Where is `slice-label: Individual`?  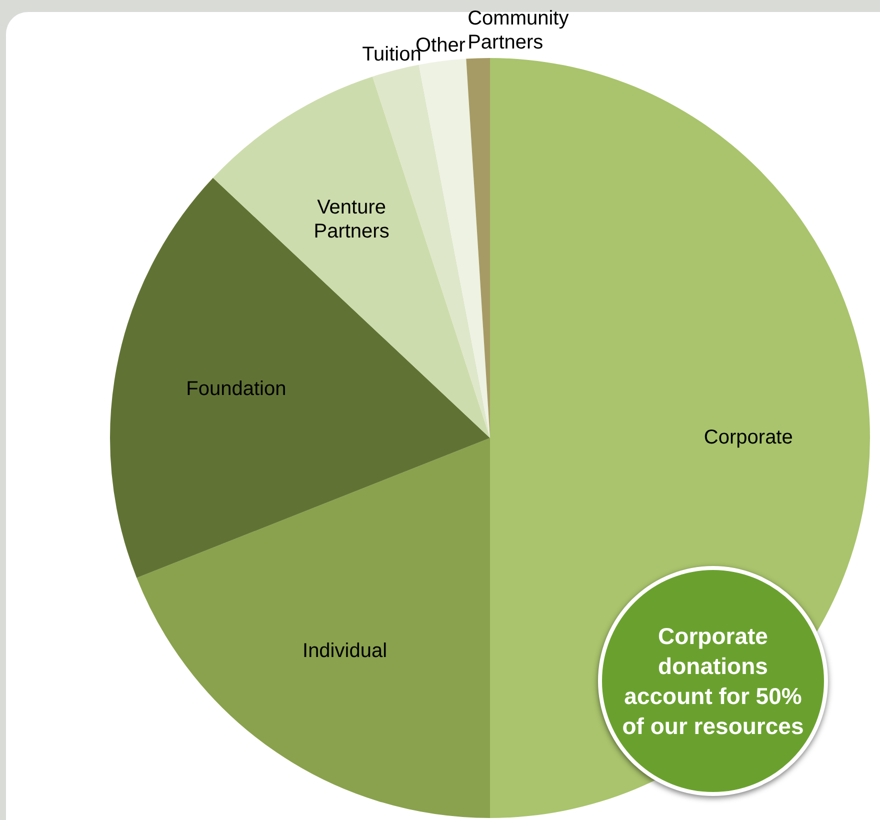
slice-label: Individual is located at coordinates (345, 651).